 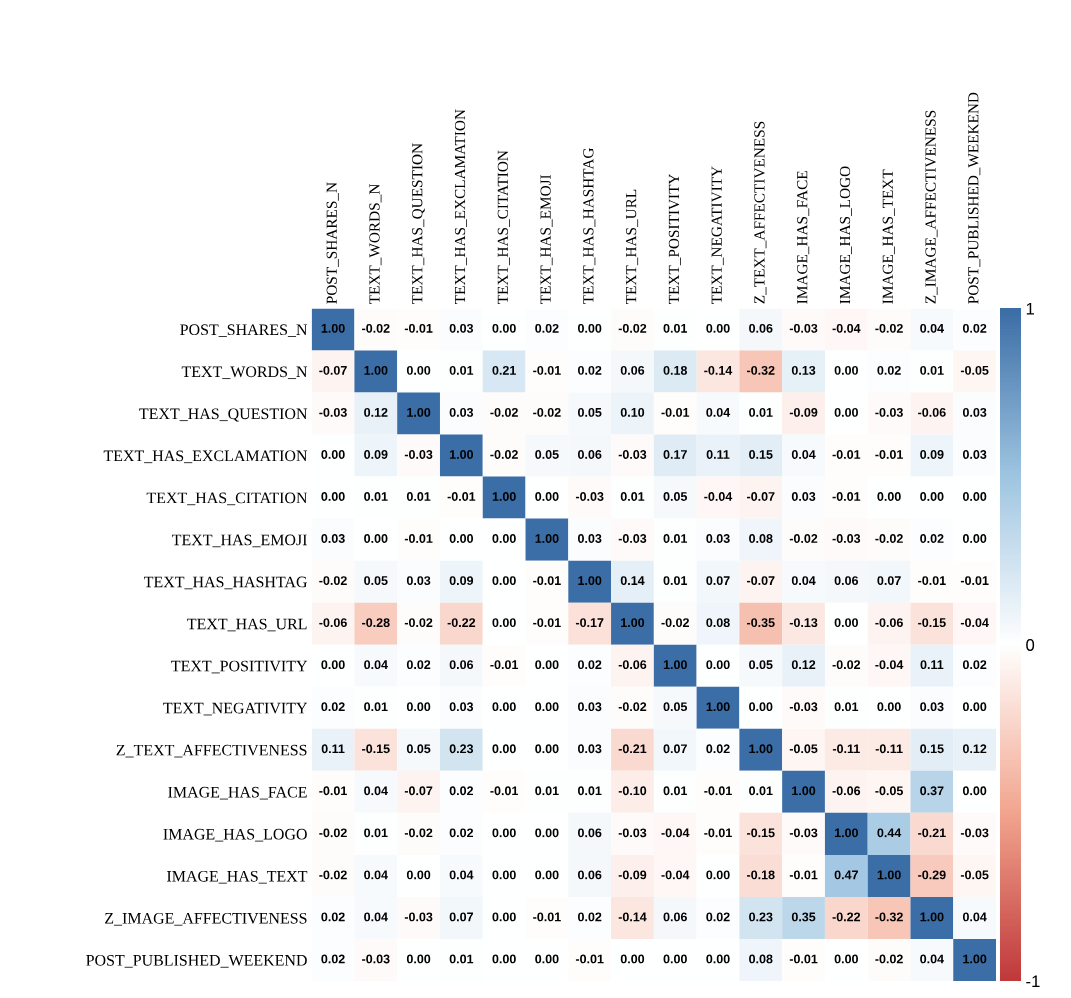 I want to click on data-label: 0.44, so click(x=889, y=833).